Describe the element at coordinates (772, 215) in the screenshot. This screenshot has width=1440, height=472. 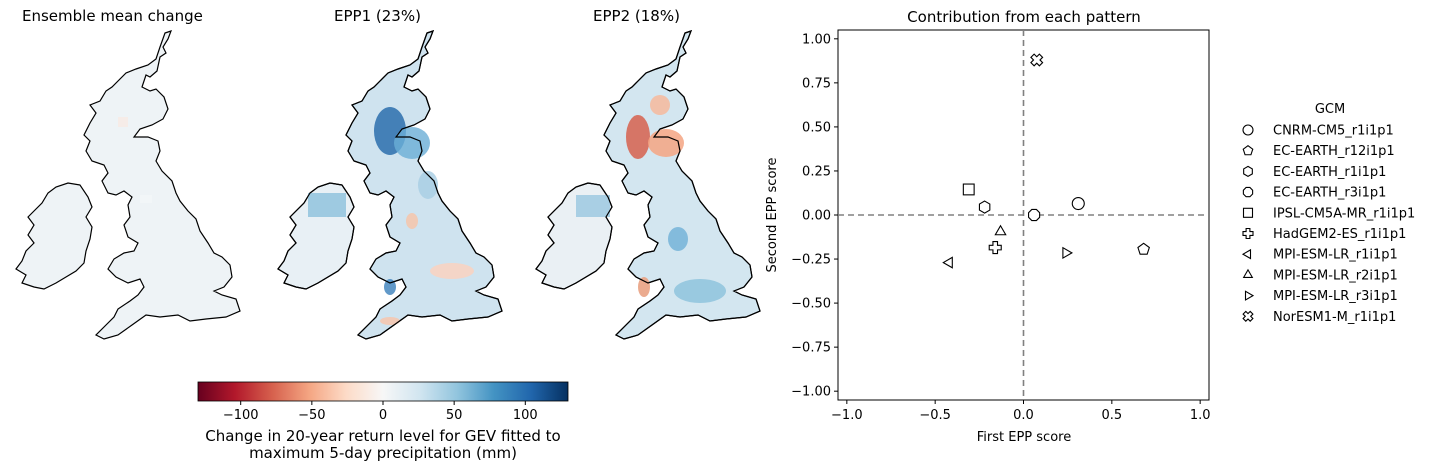
I see `y-axis-label: Second EPP score` at that location.